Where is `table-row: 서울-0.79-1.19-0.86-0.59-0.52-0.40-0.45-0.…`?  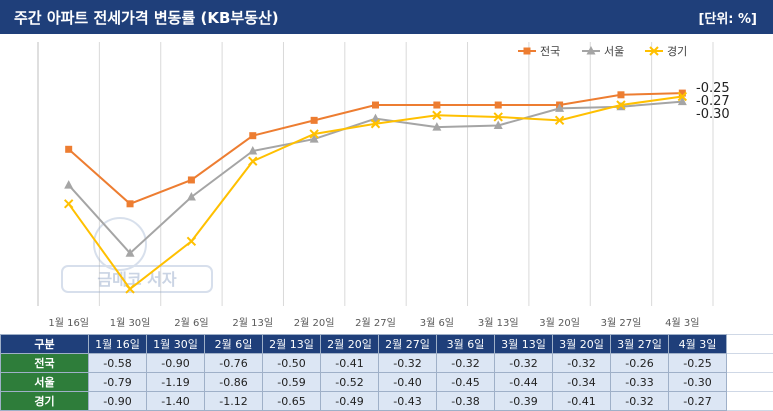
table-row: 서울-0.79-1.19-0.86-0.59-0.52-0.40-0.45-0.… is located at coordinates (387, 382).